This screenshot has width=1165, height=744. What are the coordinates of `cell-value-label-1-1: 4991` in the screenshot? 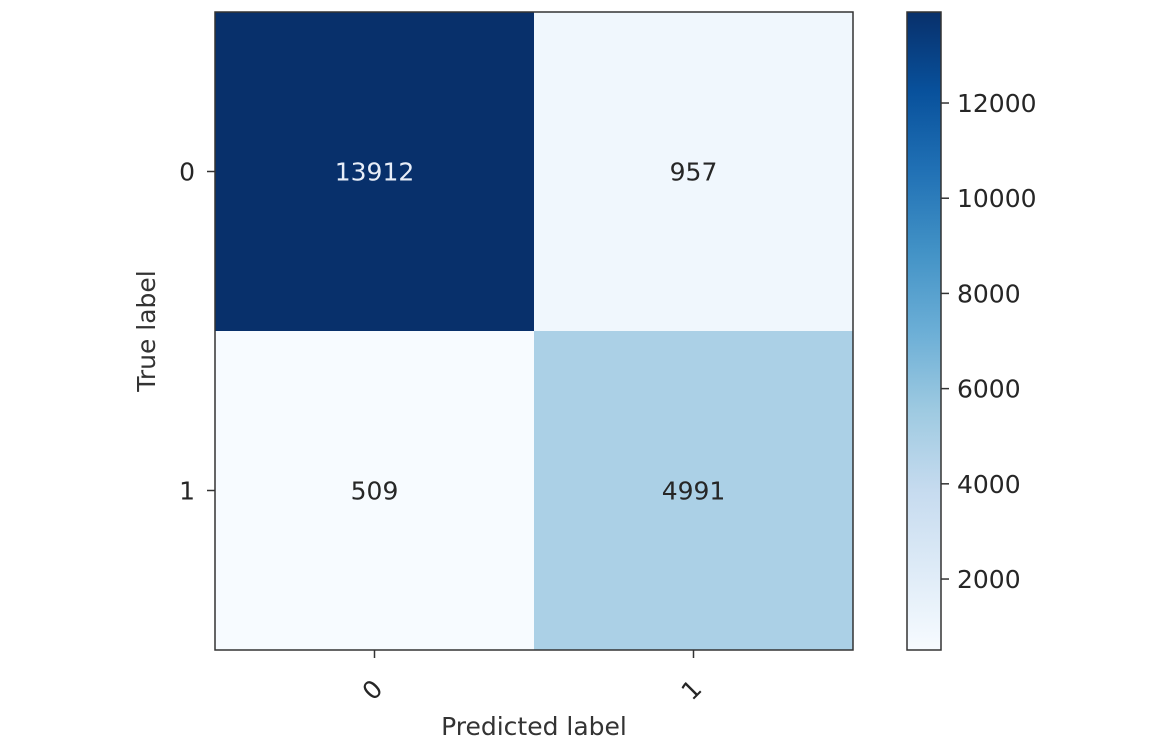 It's located at (694, 491).